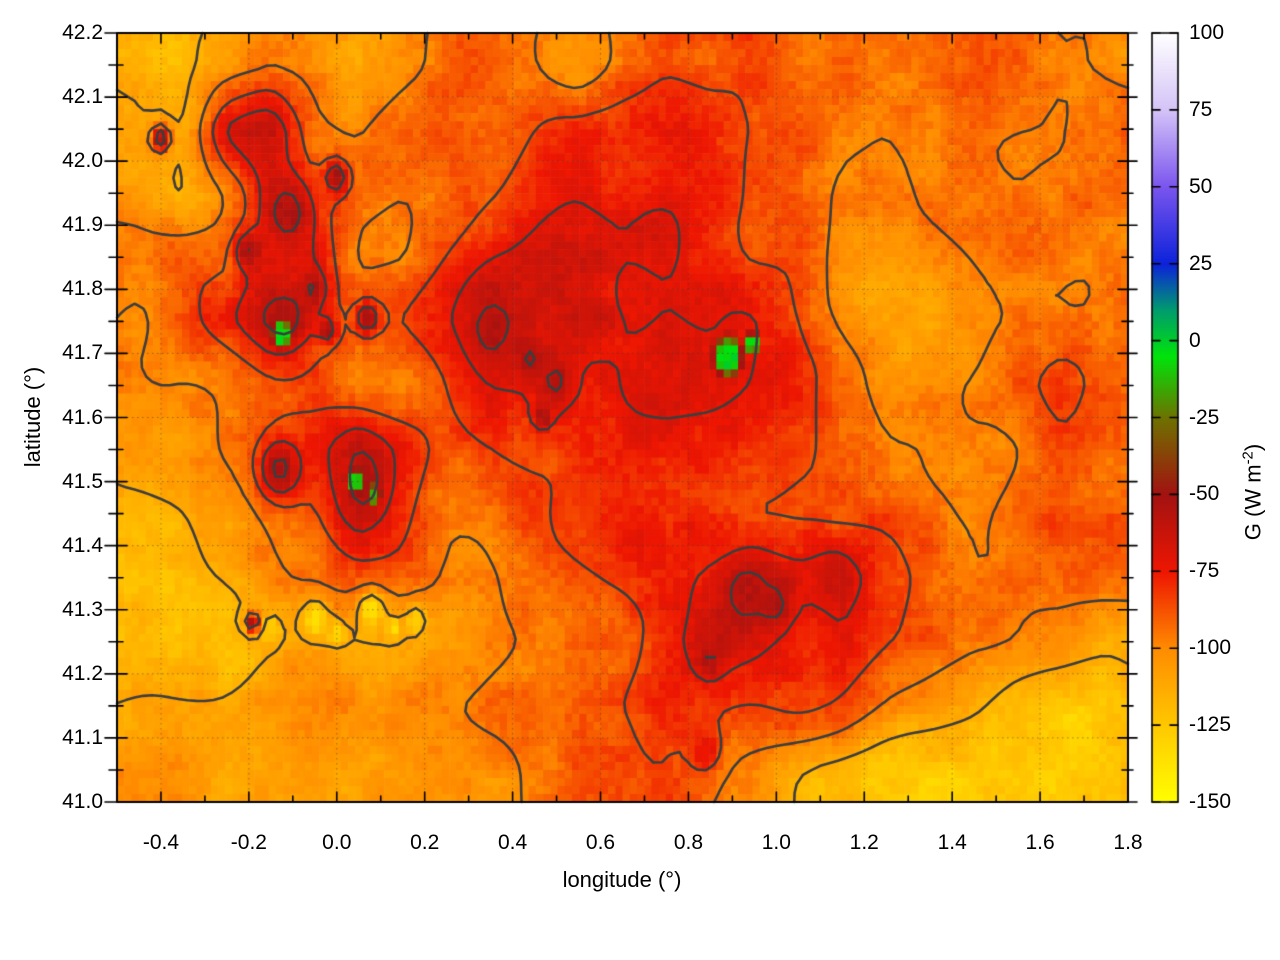 Image resolution: width=1280 pixels, height=960 pixels. Describe the element at coordinates (952, 842) in the screenshot. I see `x-tick-label: 1.4` at that location.